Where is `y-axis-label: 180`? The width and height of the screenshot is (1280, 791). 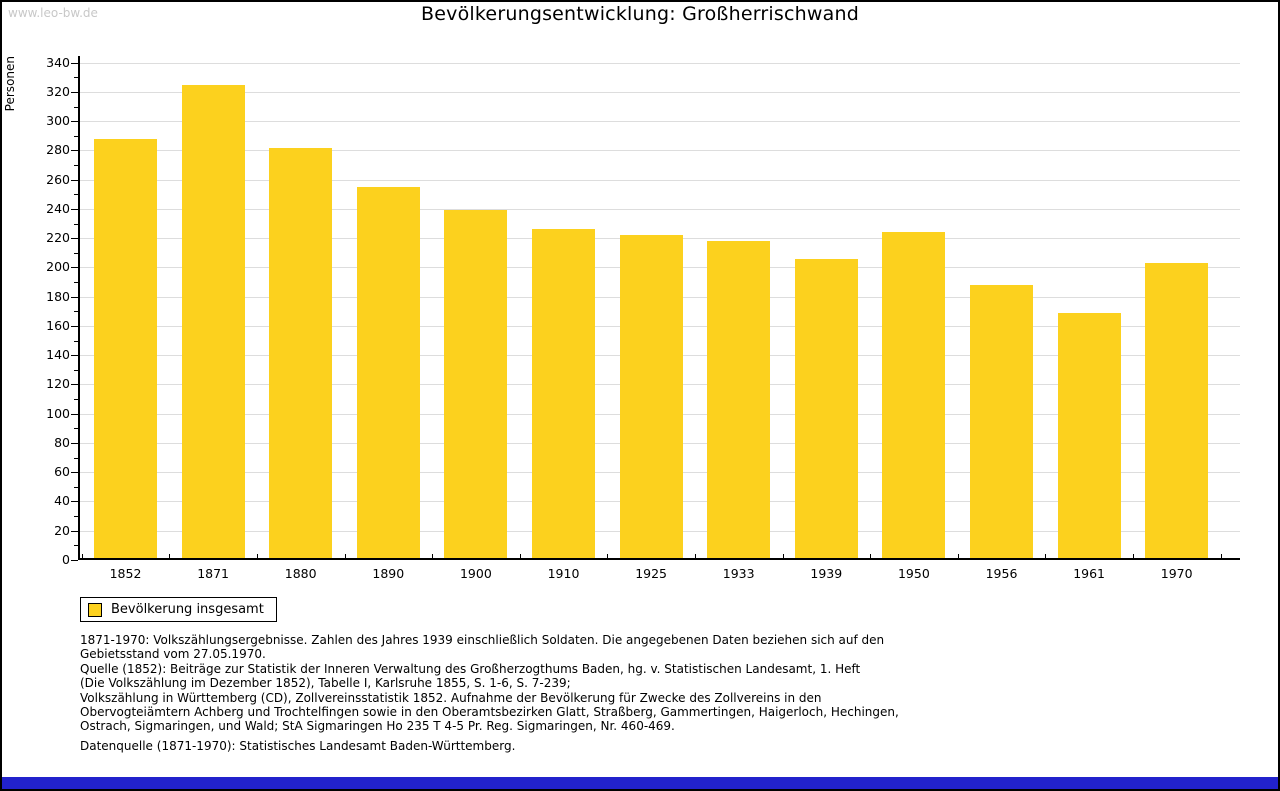 y-axis-label: 180 is located at coordinates (58, 296).